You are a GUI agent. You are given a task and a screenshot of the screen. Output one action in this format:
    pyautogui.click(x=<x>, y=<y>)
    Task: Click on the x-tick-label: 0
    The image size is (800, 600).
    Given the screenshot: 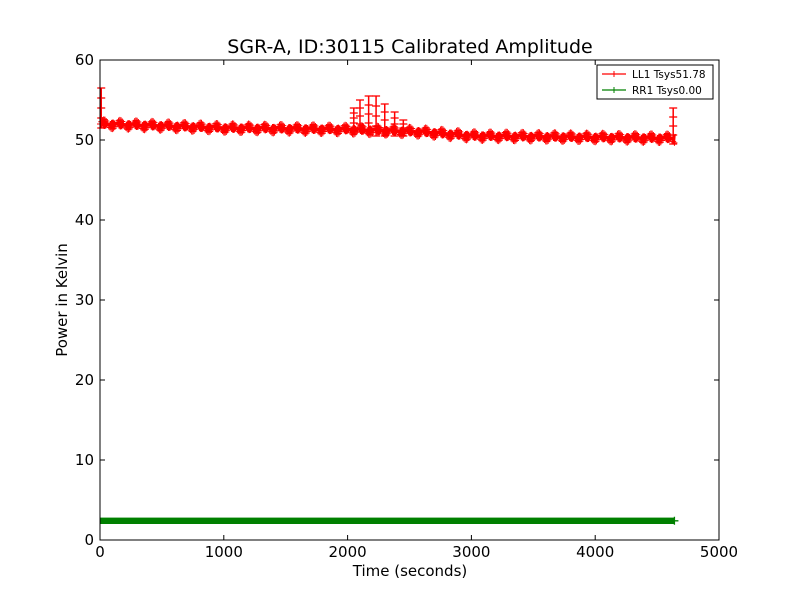 What is the action you would take?
    pyautogui.click(x=100, y=552)
    